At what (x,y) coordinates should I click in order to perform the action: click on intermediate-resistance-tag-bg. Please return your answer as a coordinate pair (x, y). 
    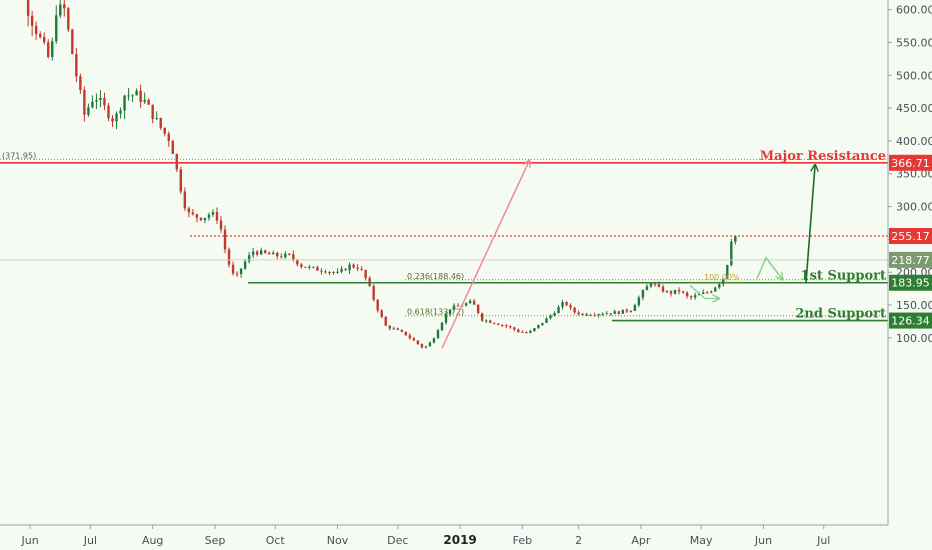
    Looking at the image, I should click on (910, 235).